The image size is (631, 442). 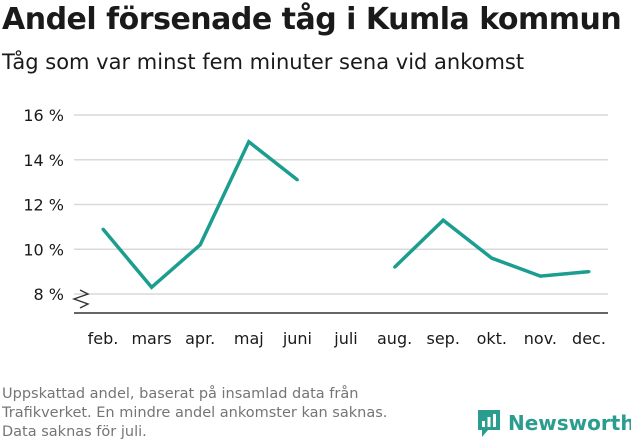 What do you see at coordinates (442, 338) in the screenshot?
I see `x-tick-label: sep.` at bounding box center [442, 338].